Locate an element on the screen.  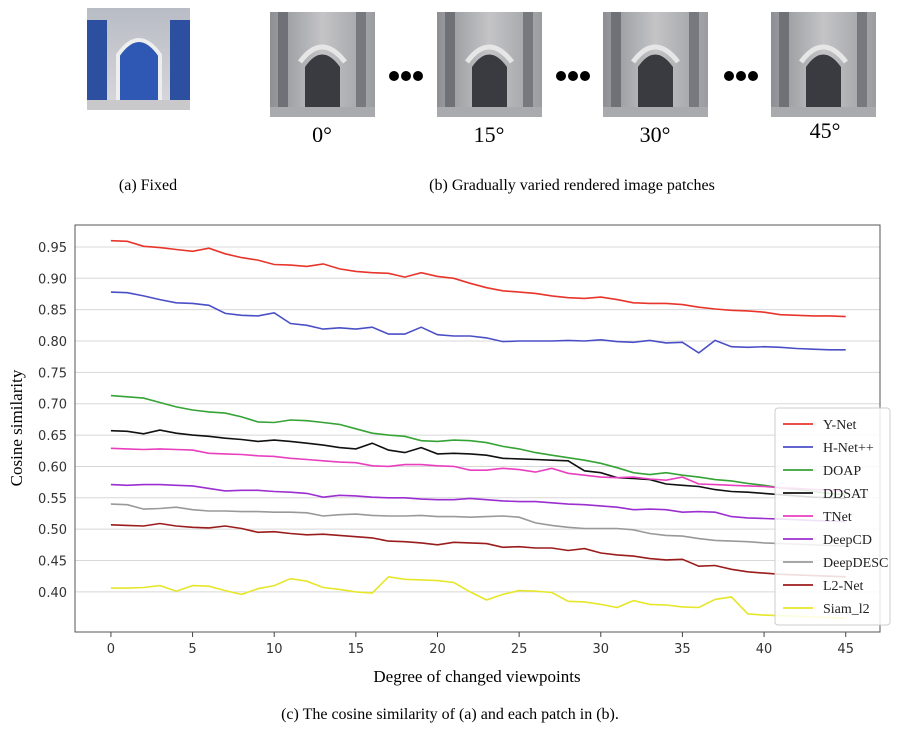
legend-box is located at coordinates (832, 516).